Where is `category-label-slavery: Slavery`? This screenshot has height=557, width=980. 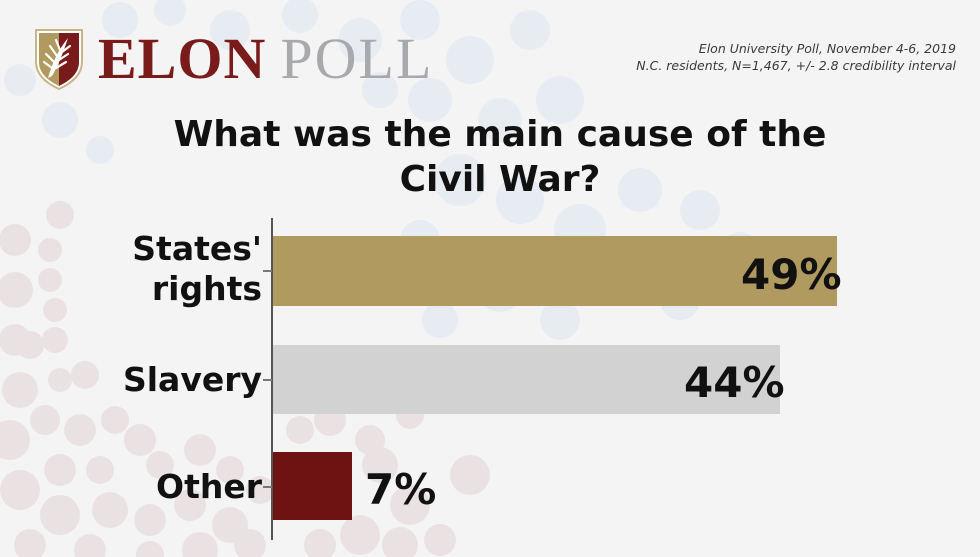
category-label-slavery: Slavery is located at coordinates (192, 379).